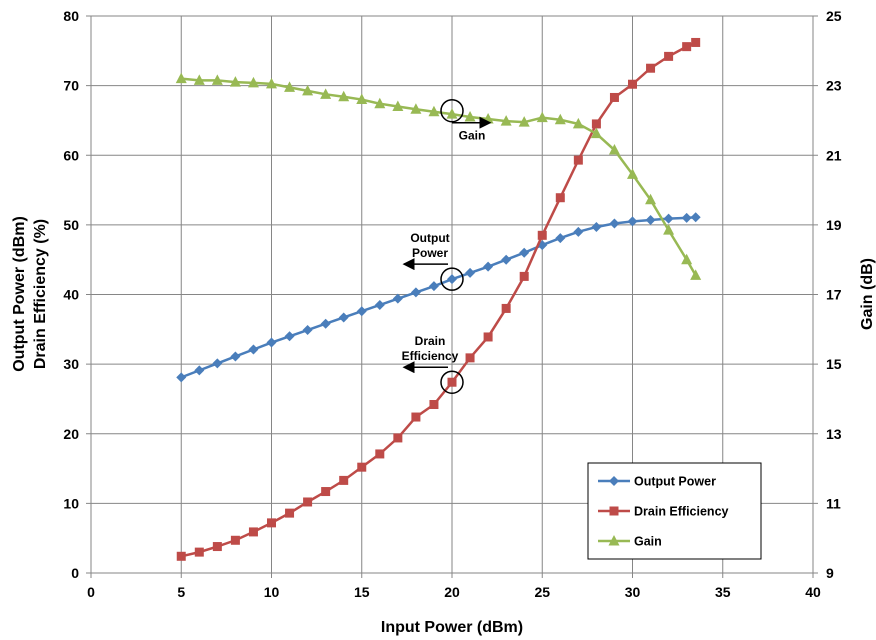 This screenshot has height=640, width=876. Describe the element at coordinates (429, 238) in the screenshot. I see `annotation-label-output-power: Output` at that location.